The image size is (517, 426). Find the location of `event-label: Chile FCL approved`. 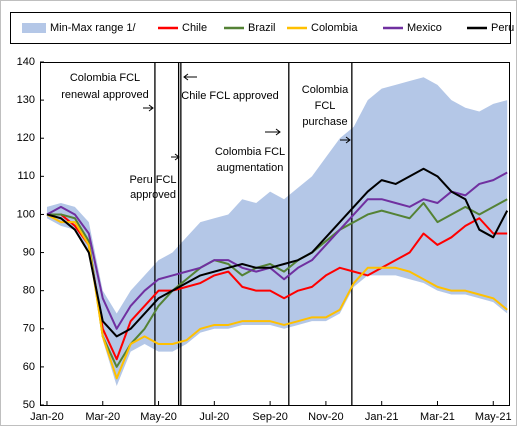

event-label: Chile FCL approved is located at coordinates (229, 96).